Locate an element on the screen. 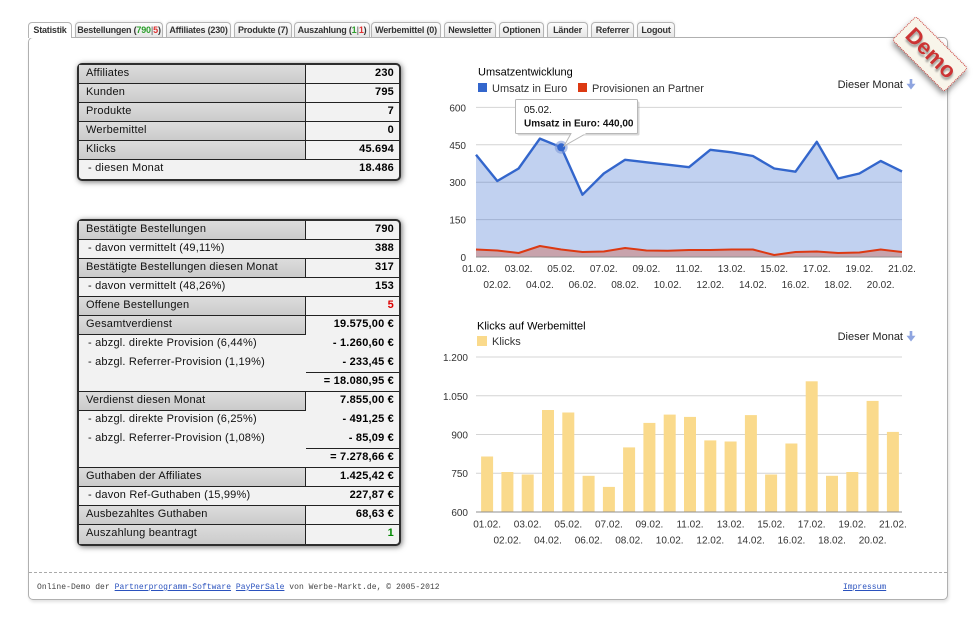  svg-text: Provisionen an Partner is located at coordinates (648, 89).